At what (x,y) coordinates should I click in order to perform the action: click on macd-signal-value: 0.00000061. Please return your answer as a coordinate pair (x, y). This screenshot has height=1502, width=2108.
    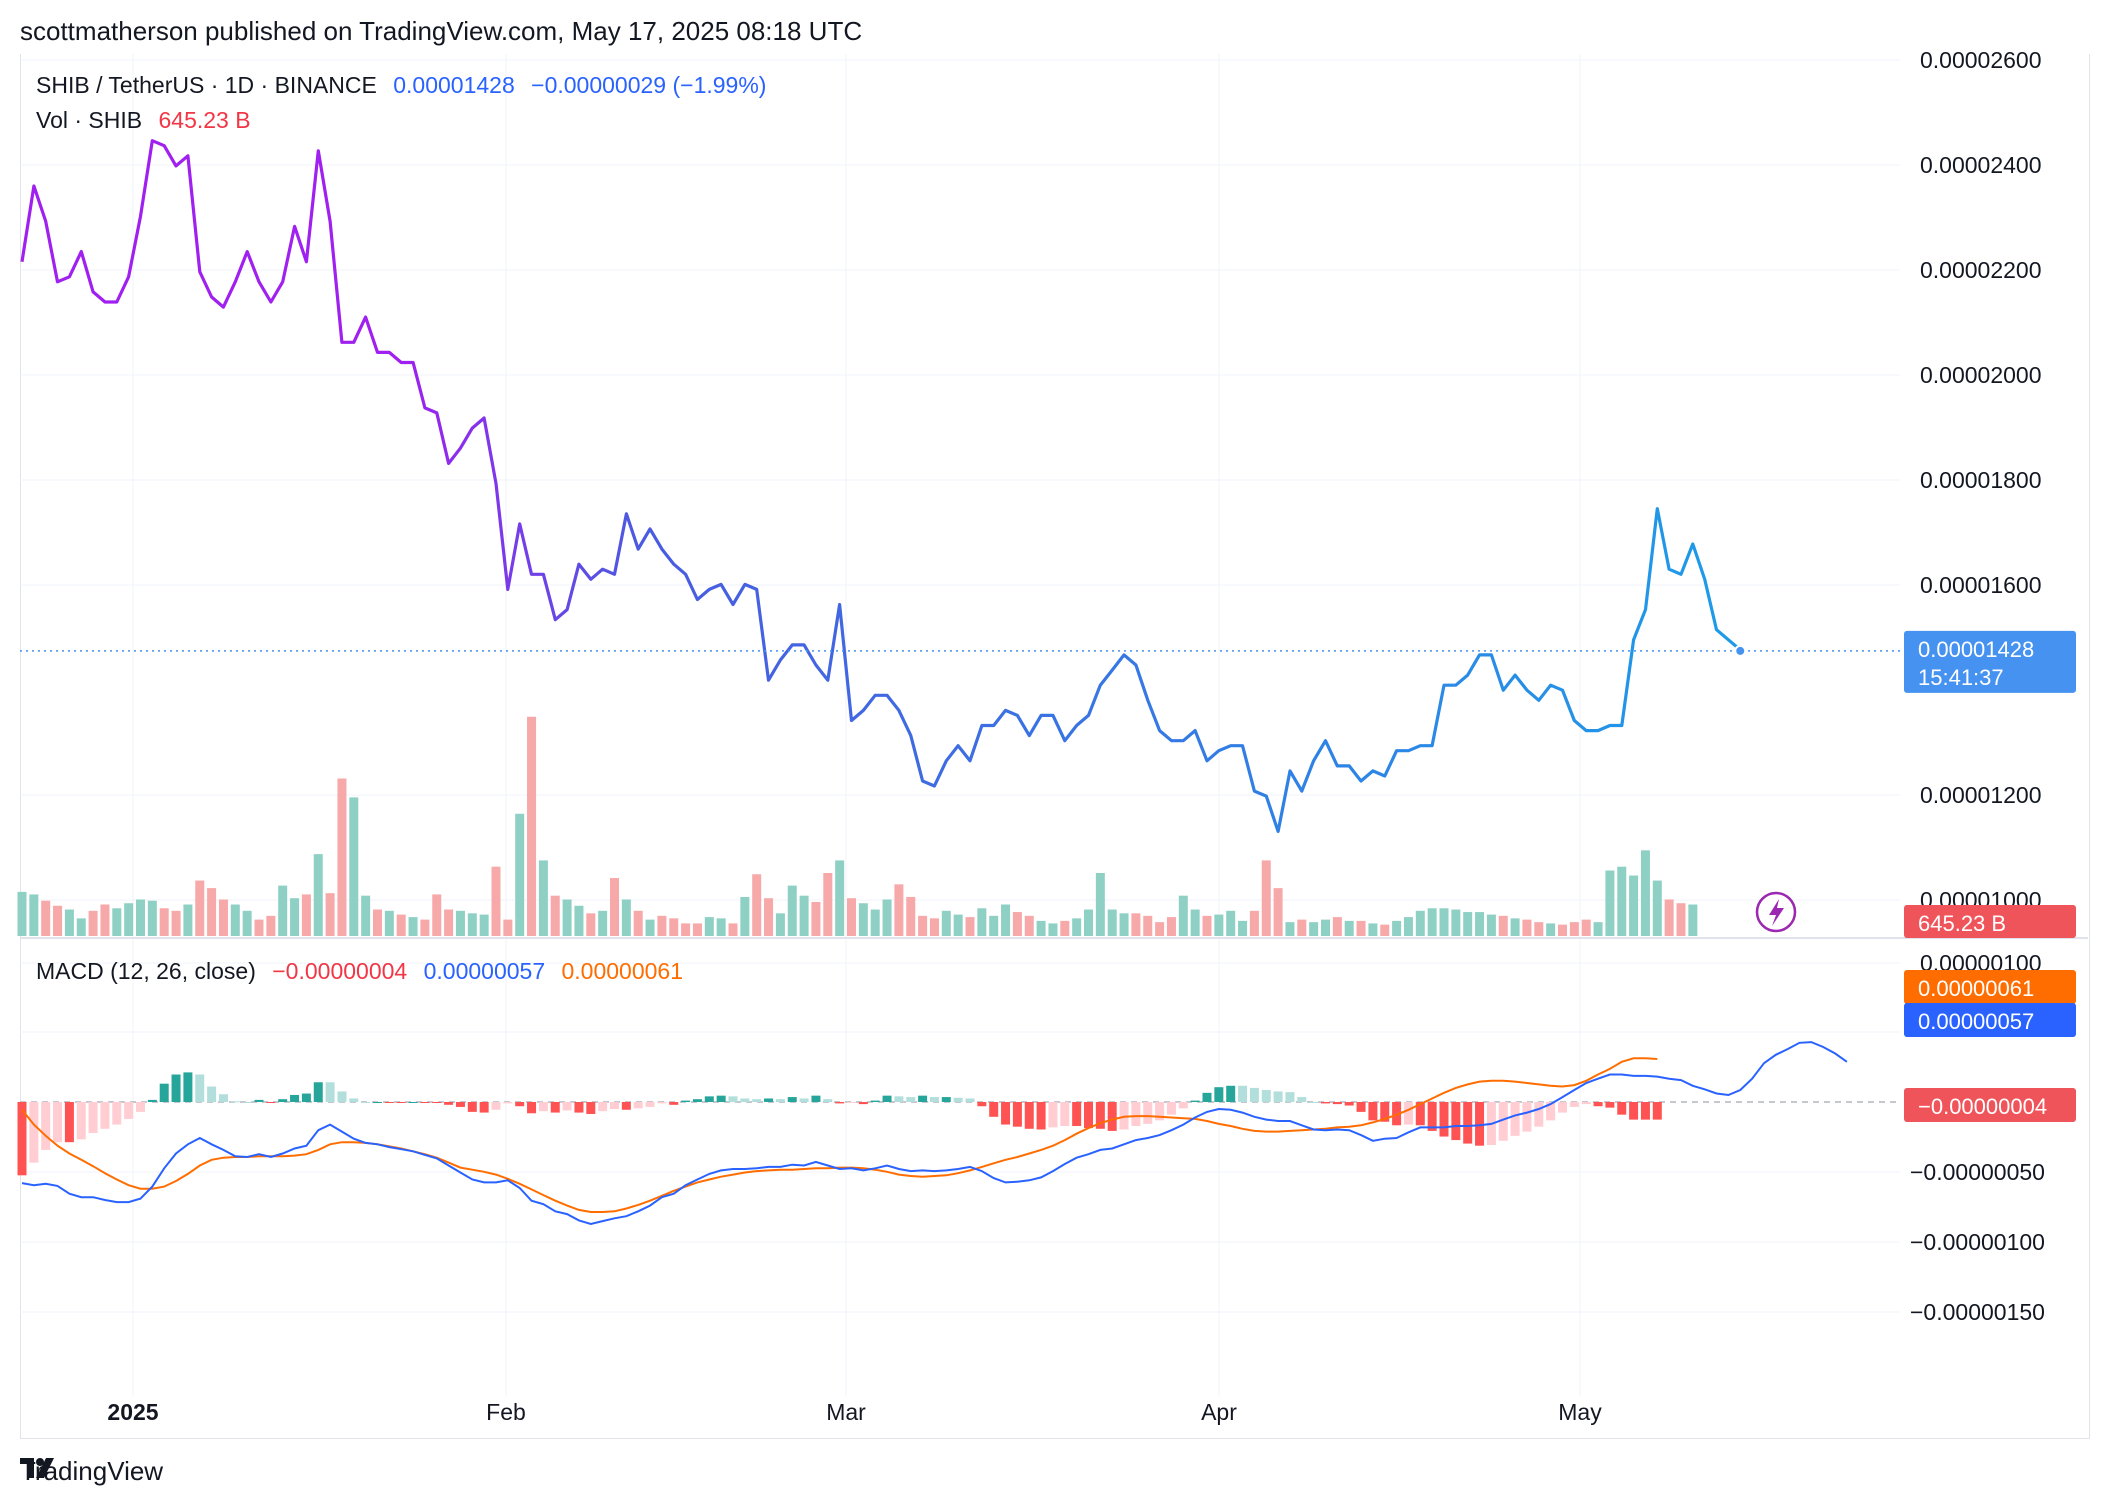
    Looking at the image, I should click on (622, 971).